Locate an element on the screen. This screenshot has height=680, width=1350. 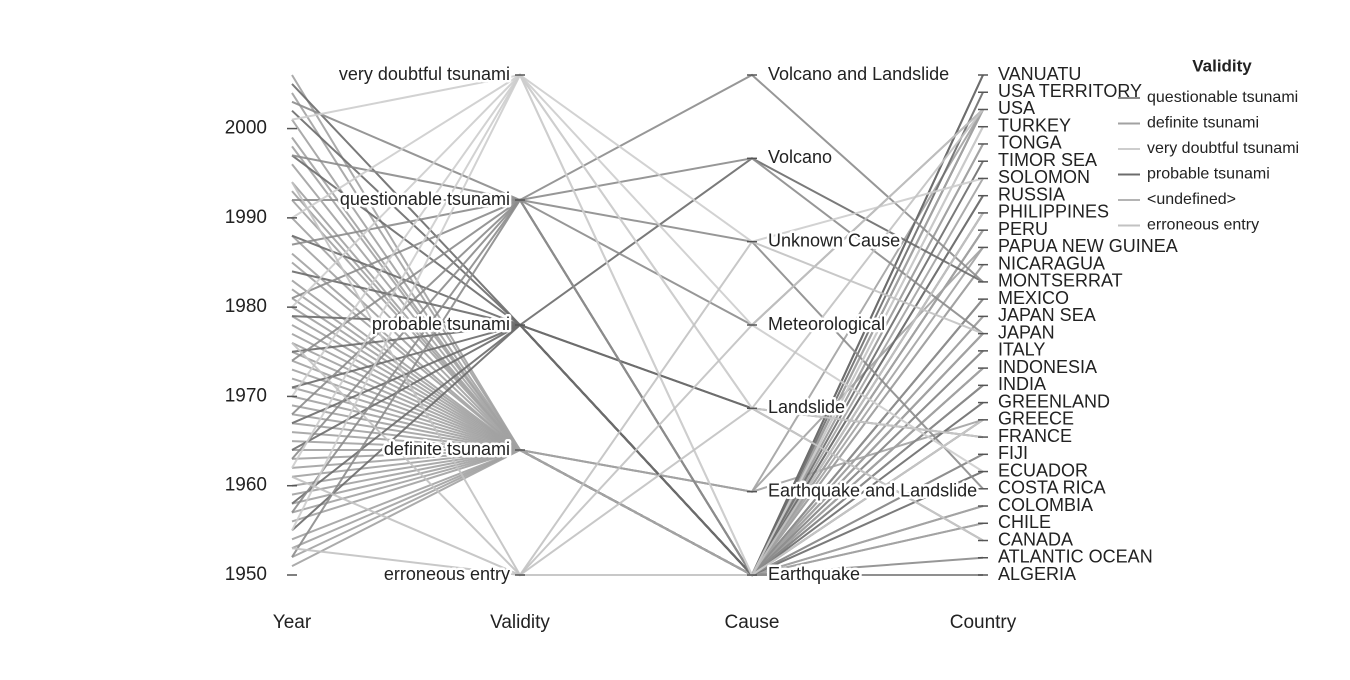
year-tick-label-1970-halo: 1970 is located at coordinates (246, 395).